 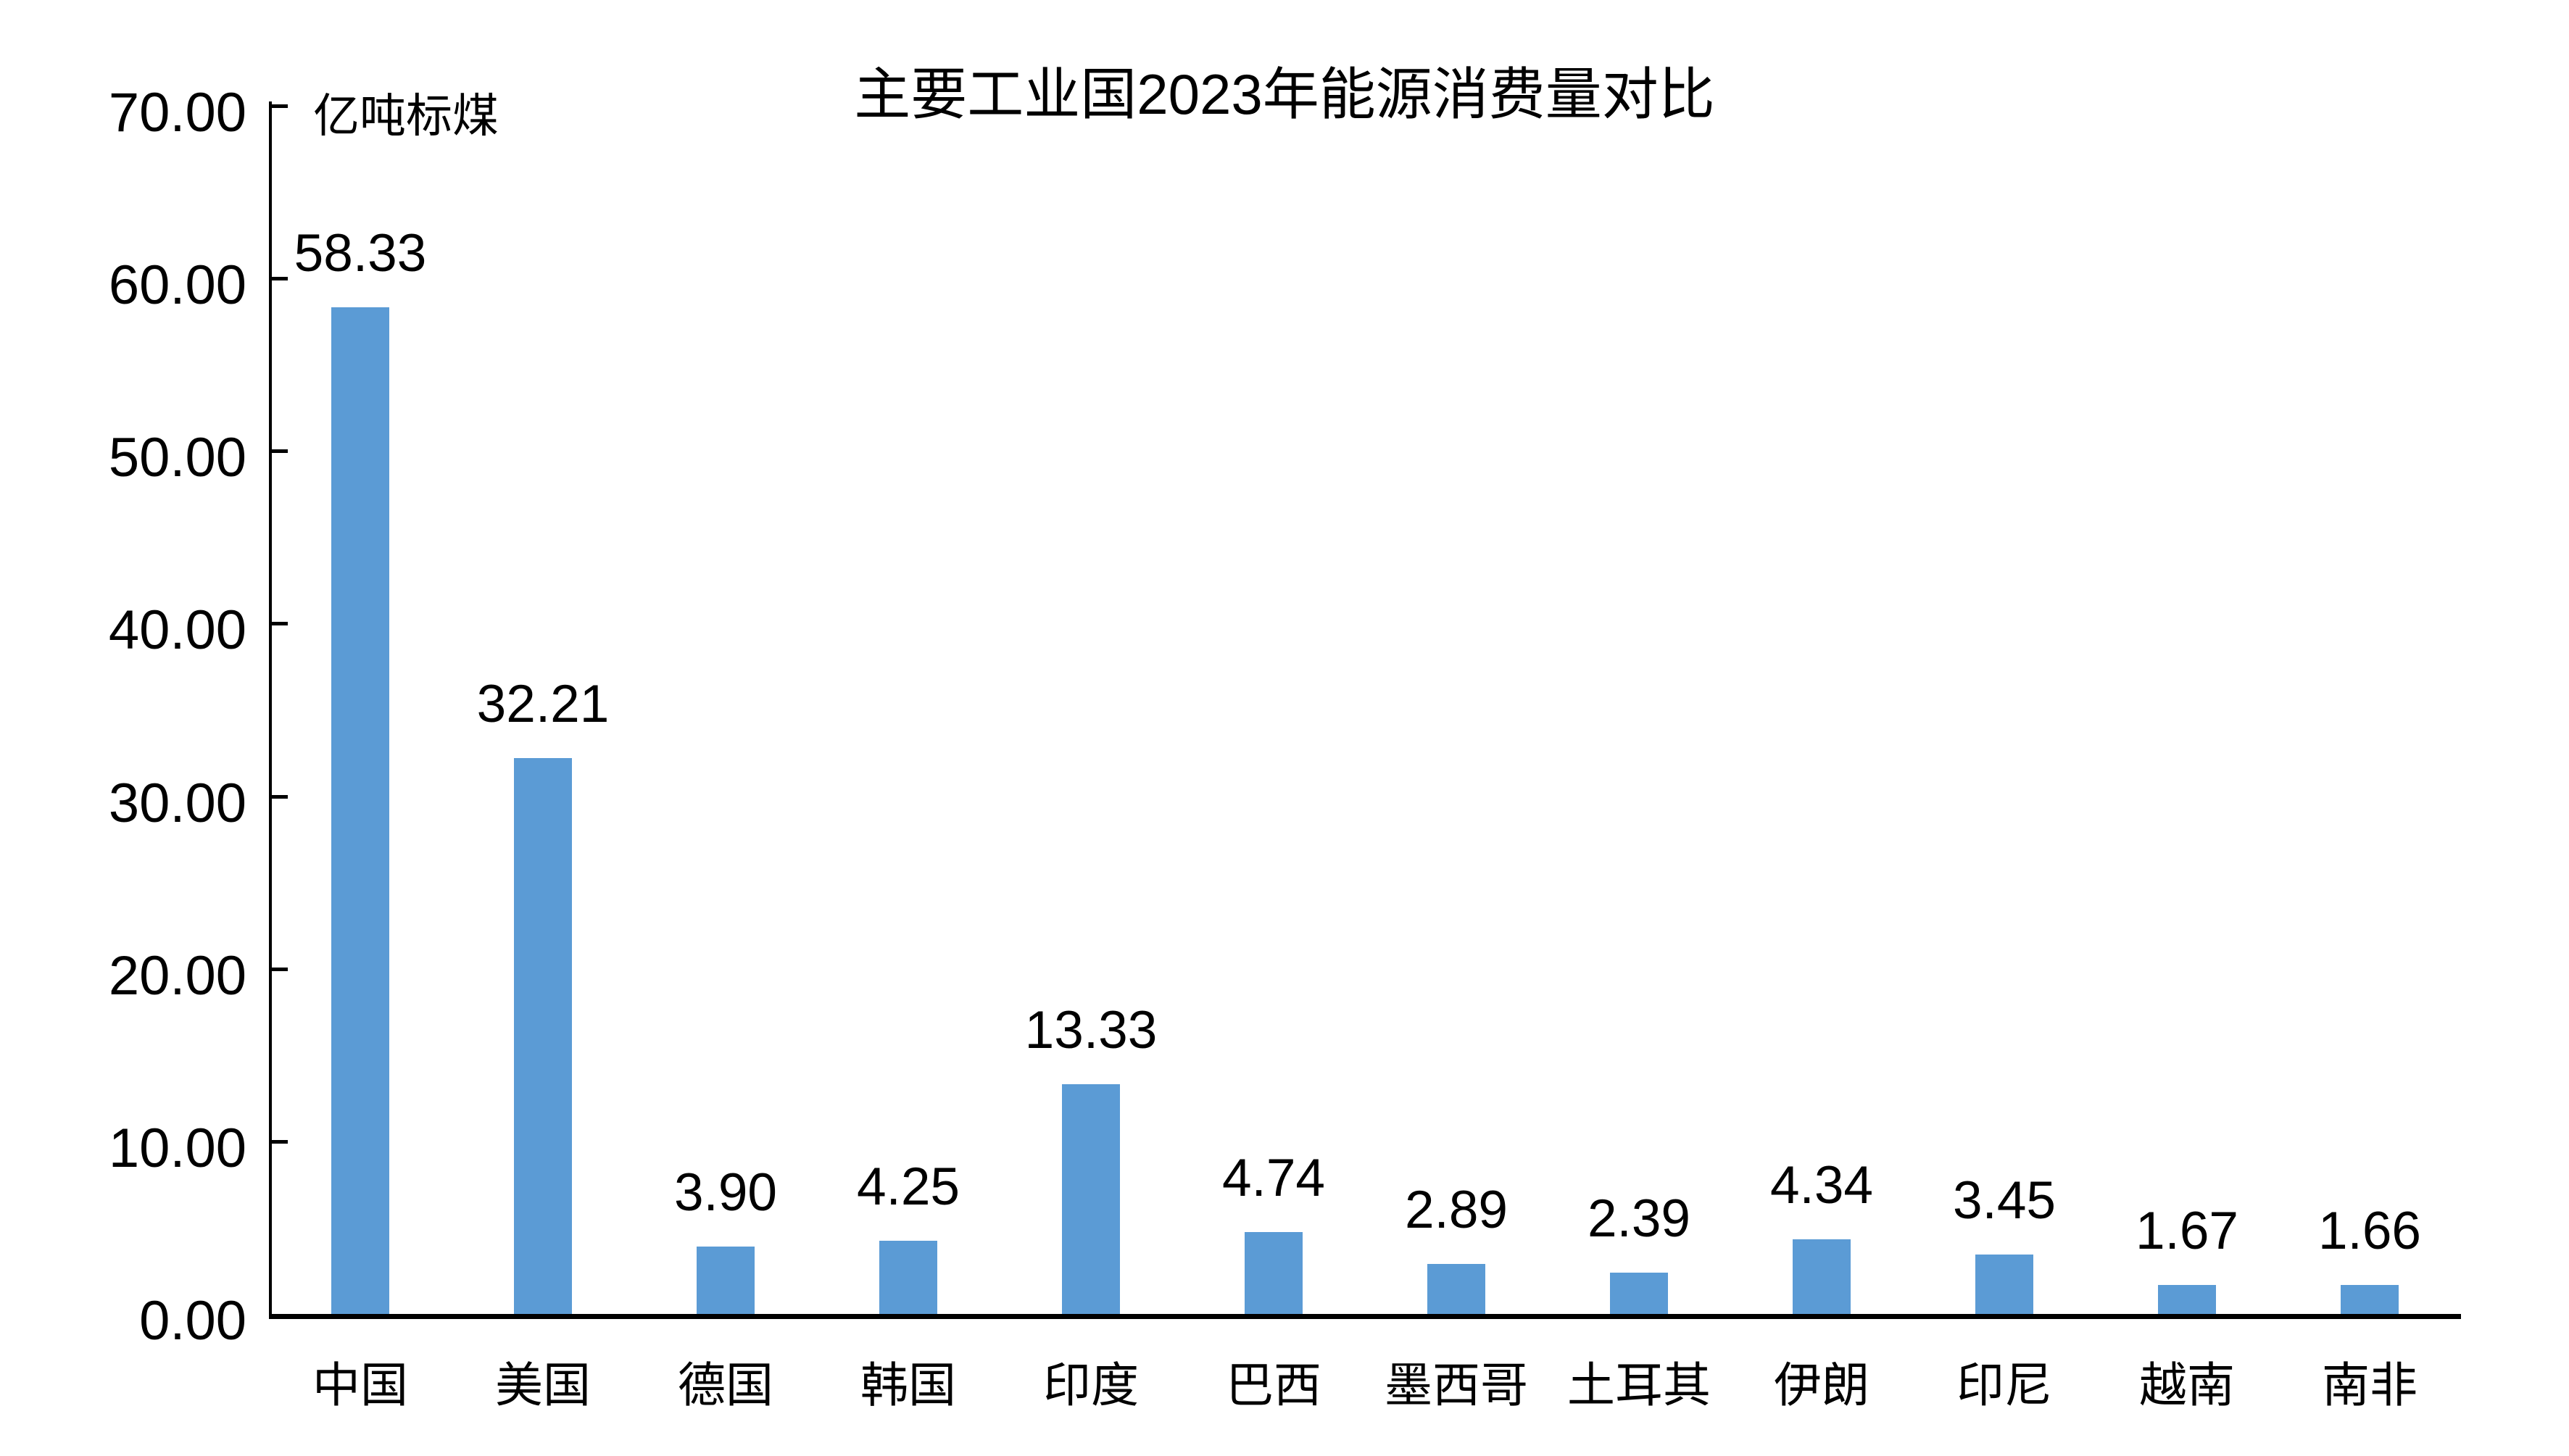 I want to click on bar-value-label-china: 58.33, so click(x=360, y=253).